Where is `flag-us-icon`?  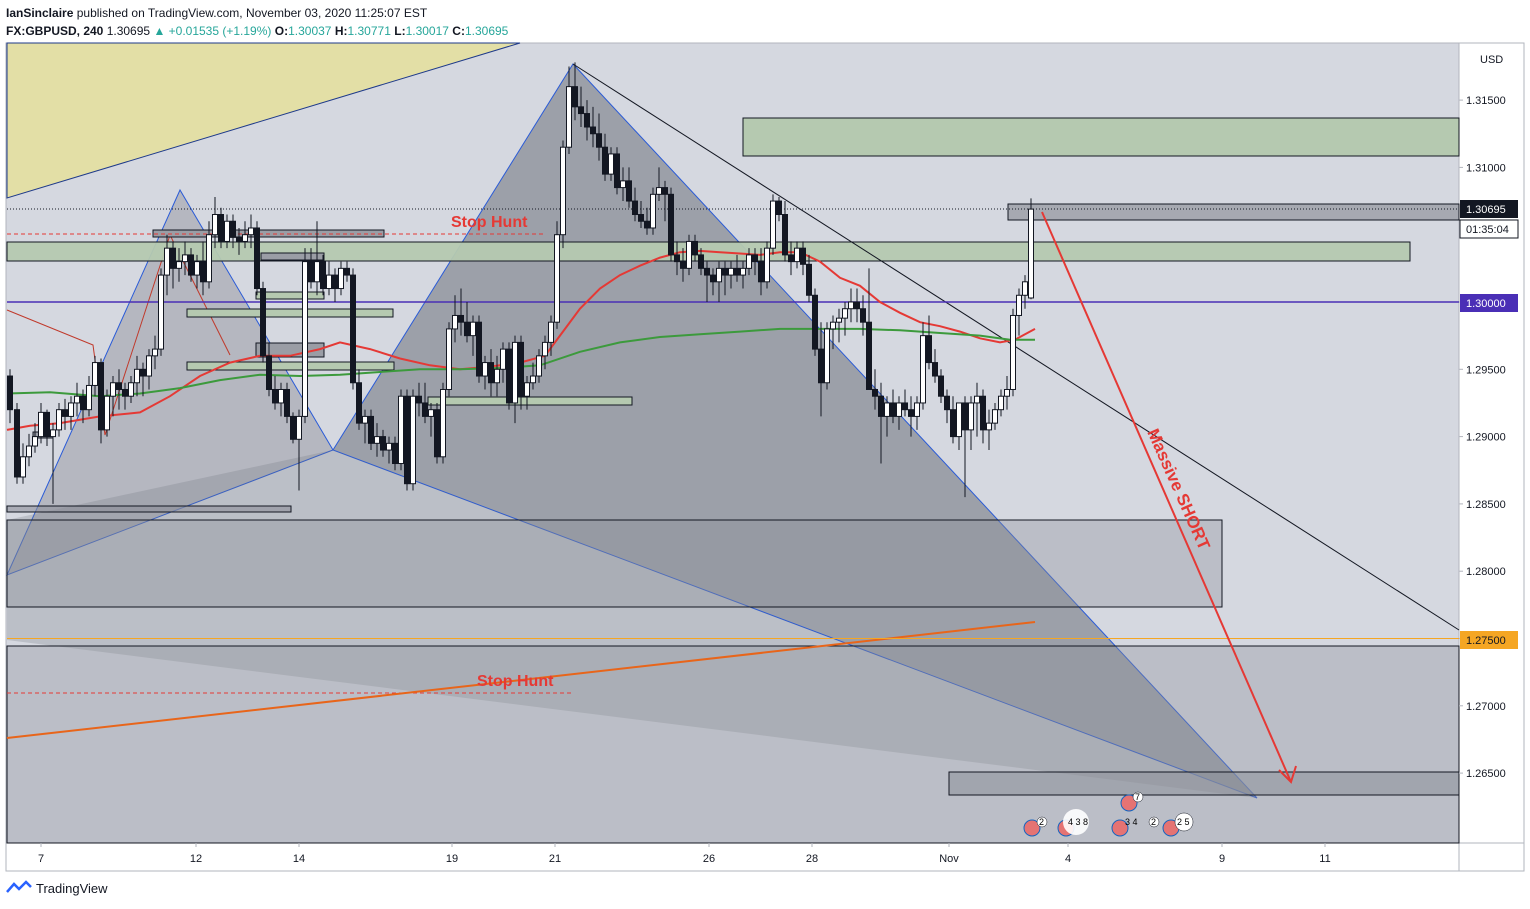
flag-us-icon is located at coordinates (1032, 828).